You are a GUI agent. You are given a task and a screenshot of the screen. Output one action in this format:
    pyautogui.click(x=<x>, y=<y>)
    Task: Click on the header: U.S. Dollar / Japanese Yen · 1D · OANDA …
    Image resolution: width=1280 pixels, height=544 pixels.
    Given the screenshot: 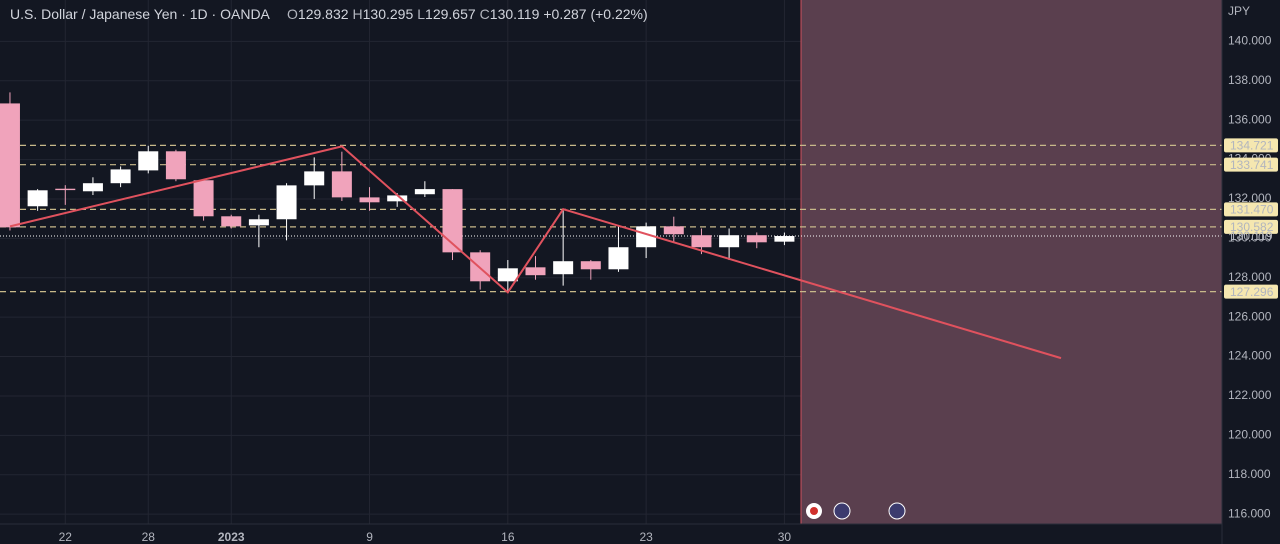 What is the action you would take?
    pyautogui.click(x=329, y=14)
    